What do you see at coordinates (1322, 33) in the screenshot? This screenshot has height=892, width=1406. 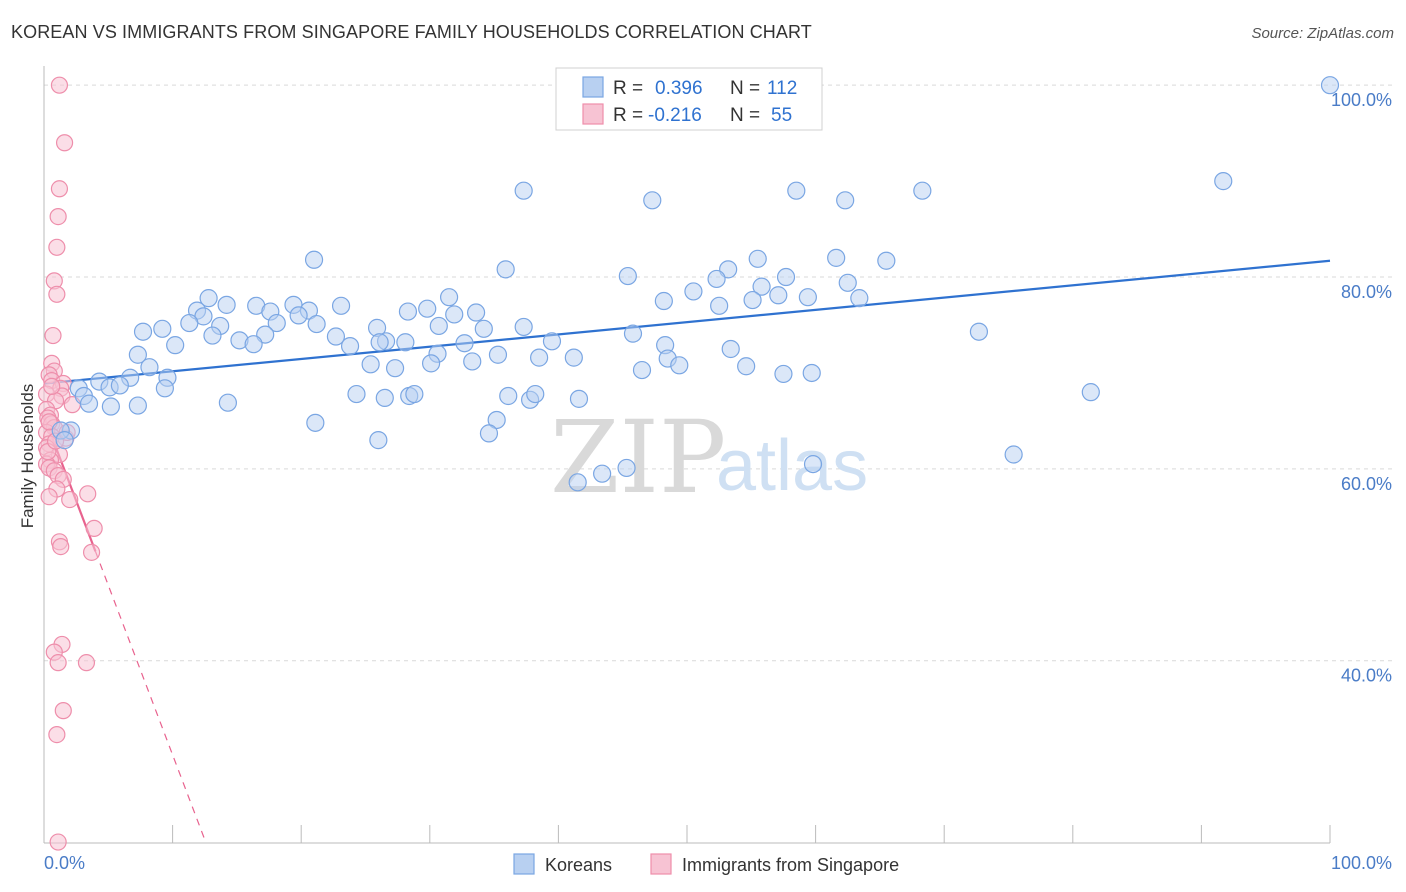 I see `source-label: Source: ZipAtlas.com` at bounding box center [1322, 33].